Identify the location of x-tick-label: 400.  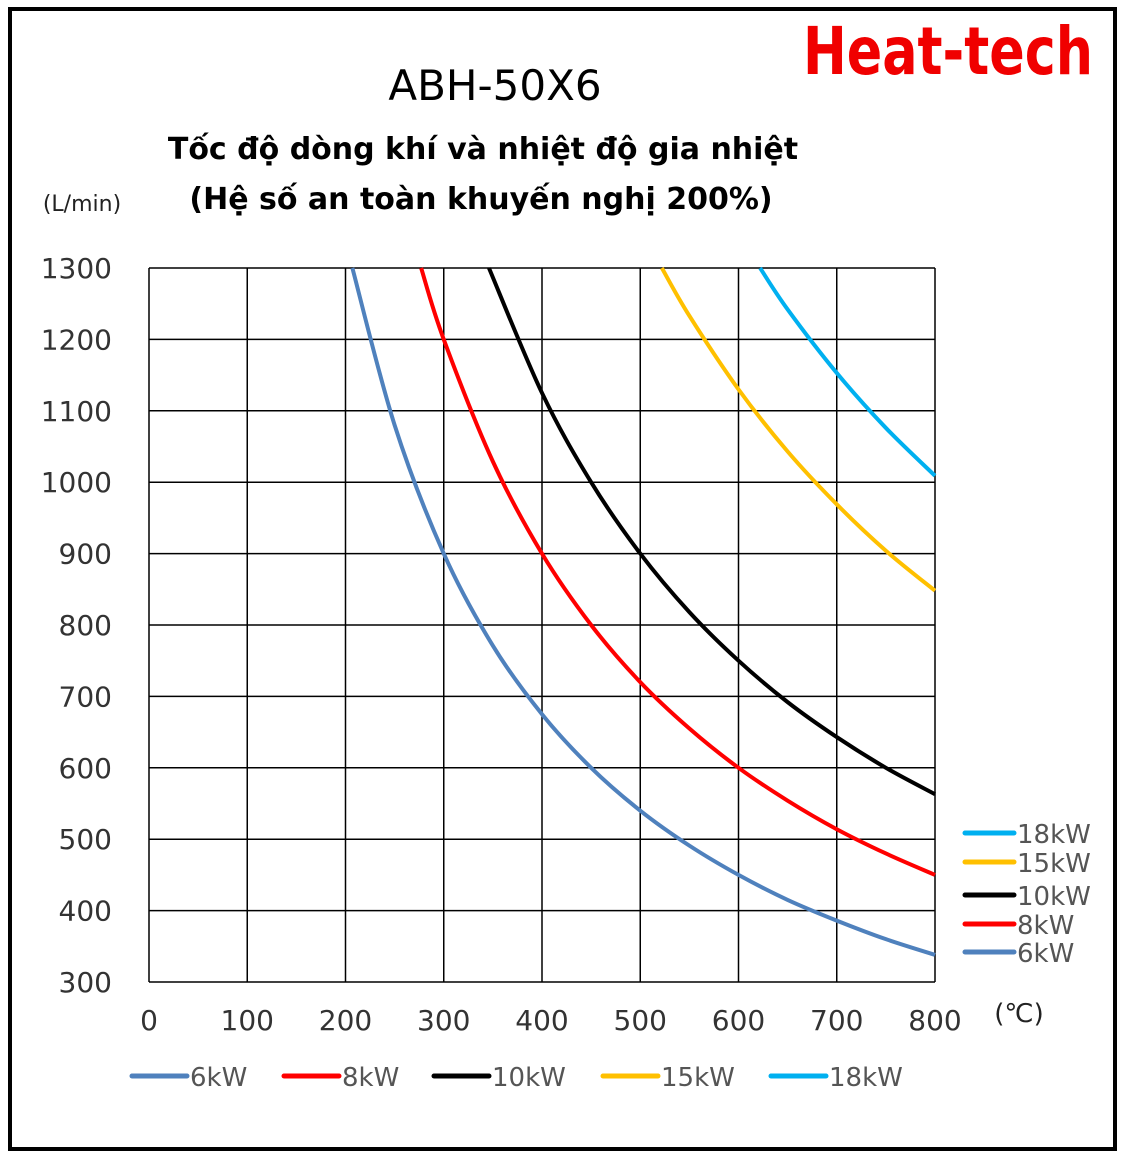
(541, 1020).